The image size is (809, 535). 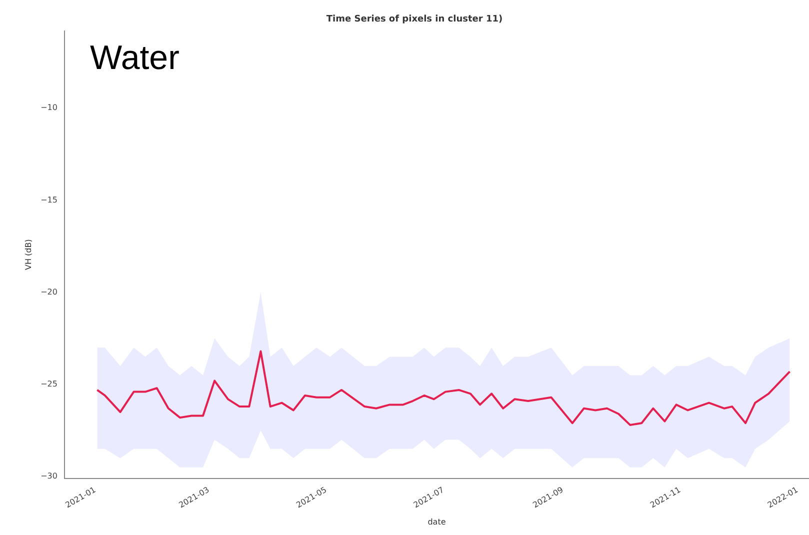 I want to click on y-tick-label: −25, so click(x=49, y=384).